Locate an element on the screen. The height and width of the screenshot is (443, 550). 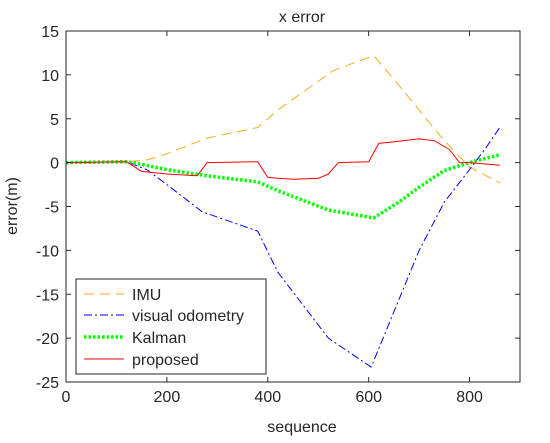
x-tick-label: 400 is located at coordinates (267, 397).